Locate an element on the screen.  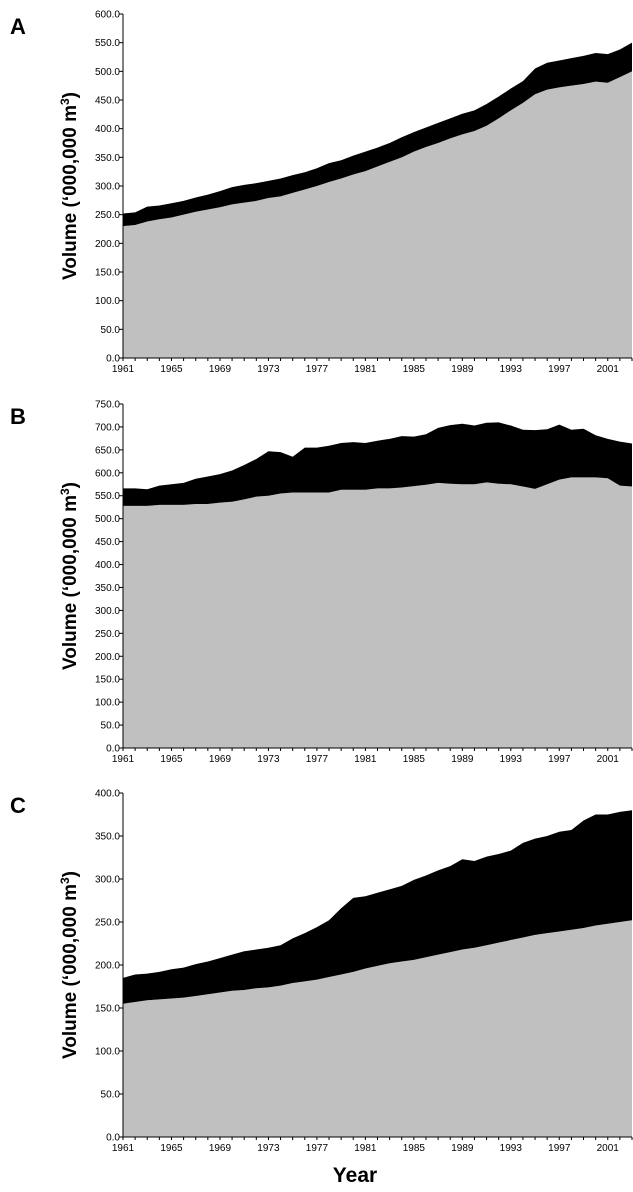
panel-label: B is located at coordinates (18, 416).